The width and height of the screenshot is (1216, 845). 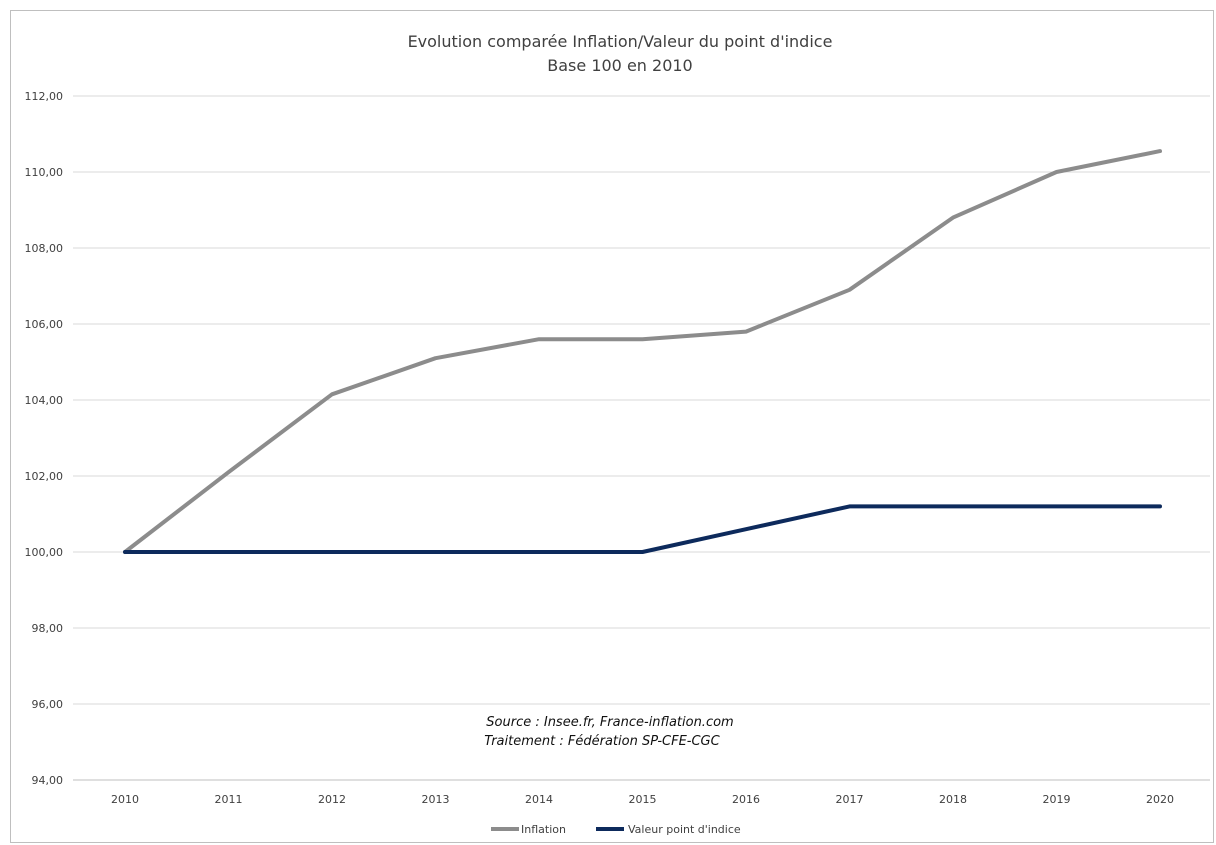 I want to click on processing-annotation: Traitement : Fédération SP-CFE-CGC, so click(x=602, y=741).